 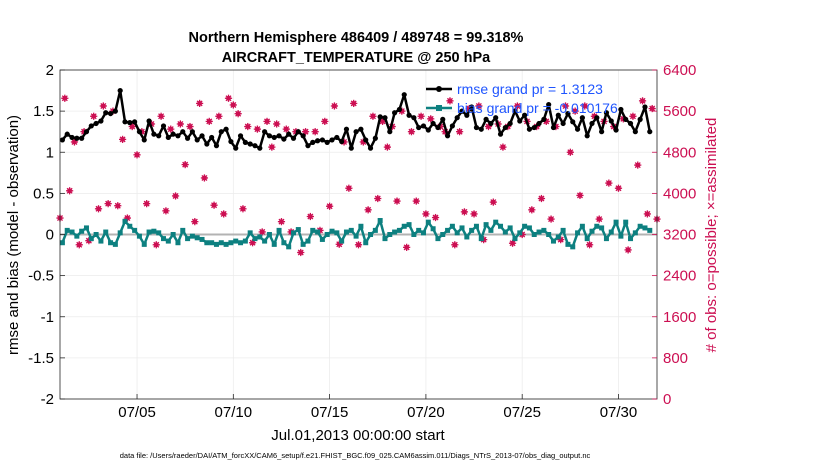 I want to click on x-tick-label: 07/30, so click(x=619, y=412).